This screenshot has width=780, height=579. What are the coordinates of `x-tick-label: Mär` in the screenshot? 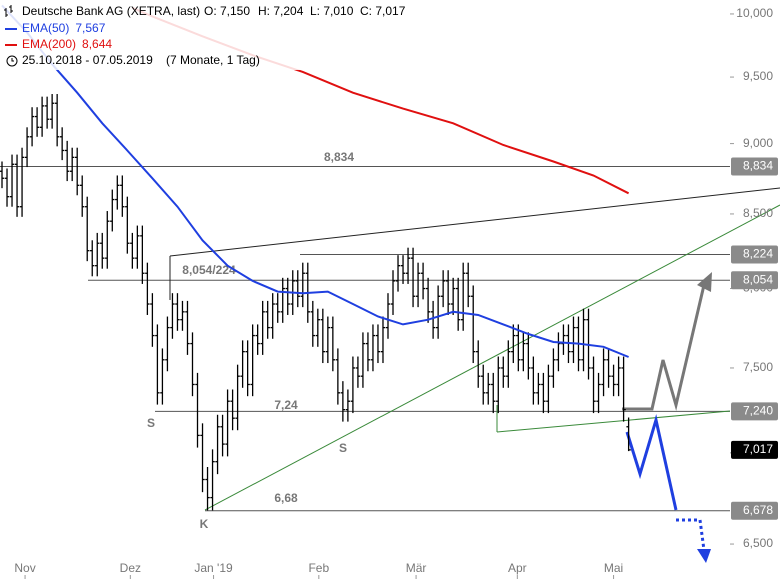 It's located at (416, 568).